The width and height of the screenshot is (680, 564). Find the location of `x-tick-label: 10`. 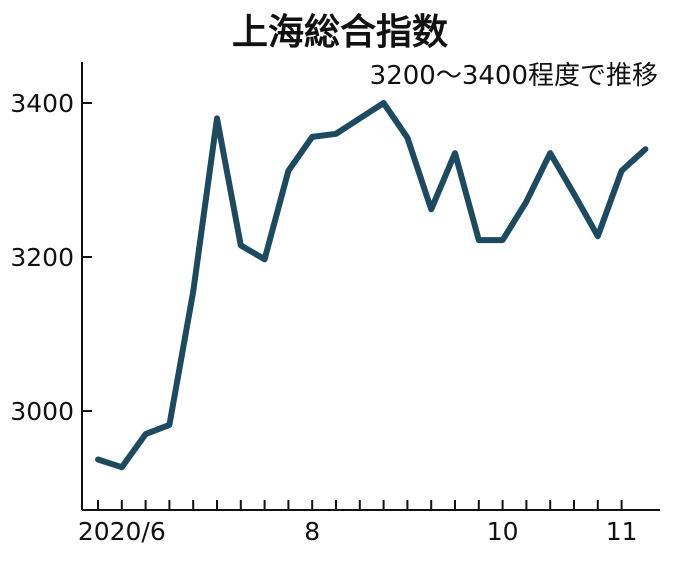

x-tick-label: 10 is located at coordinates (503, 531).